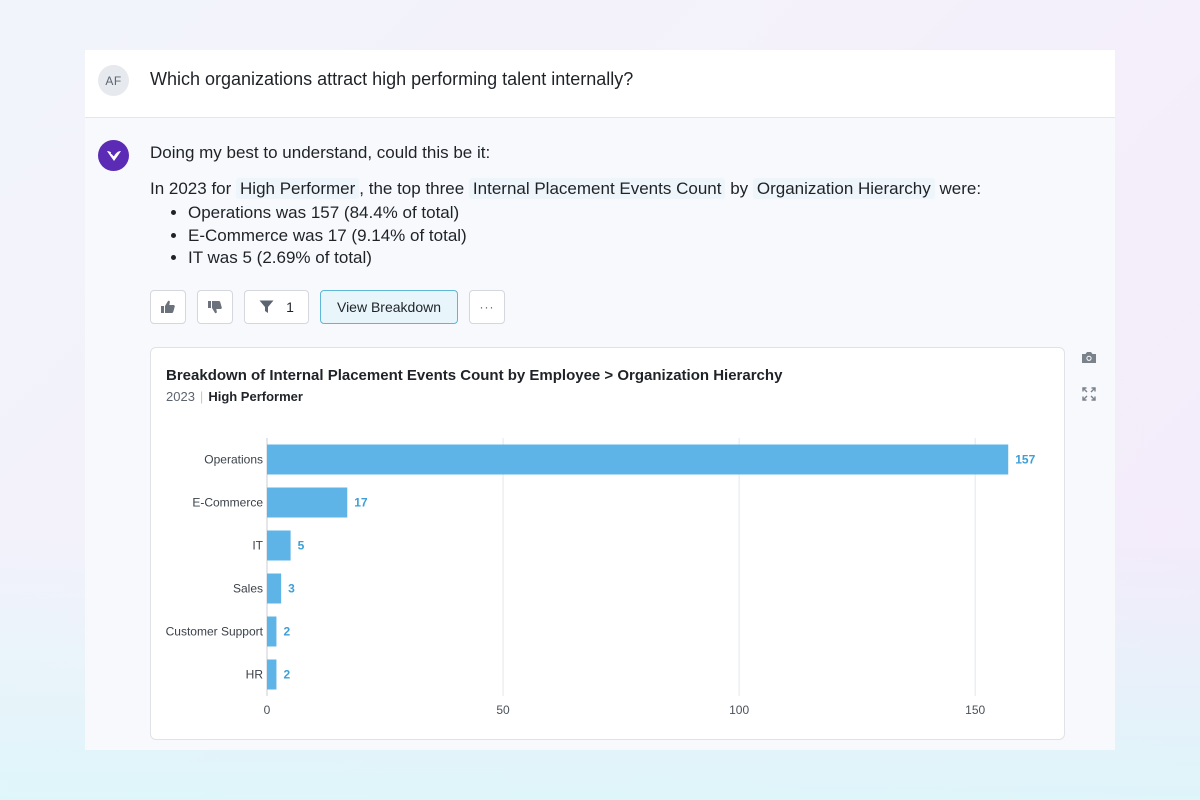  Describe the element at coordinates (291, 589) in the screenshot. I see `bar-value-label: 3` at that location.